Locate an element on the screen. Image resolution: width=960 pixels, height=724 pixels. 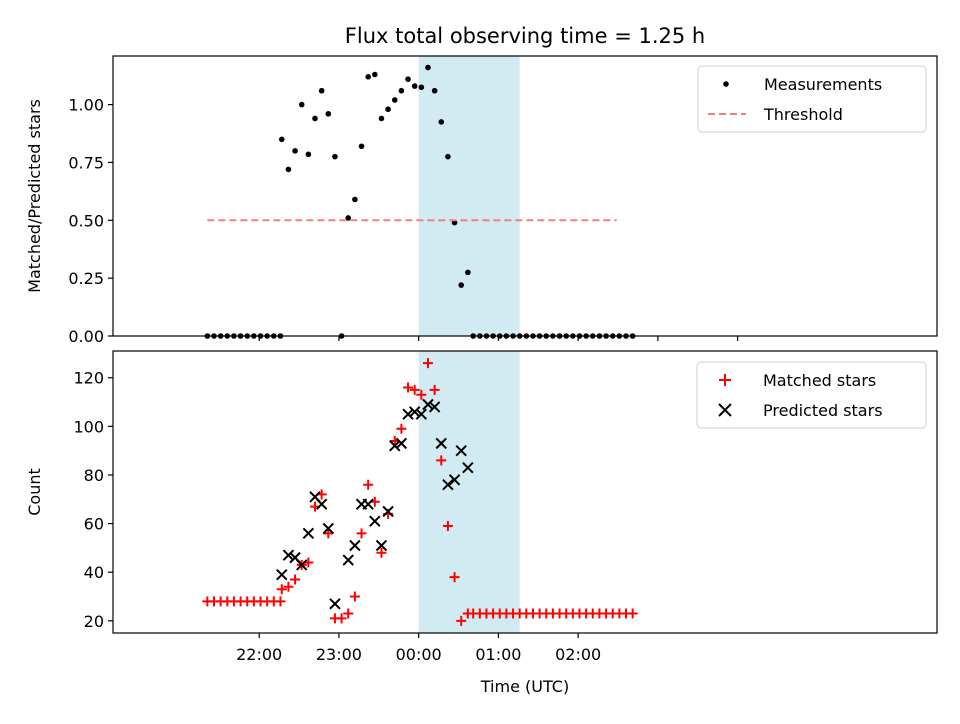
y-tick-label: 0.25 is located at coordinates (86, 278).